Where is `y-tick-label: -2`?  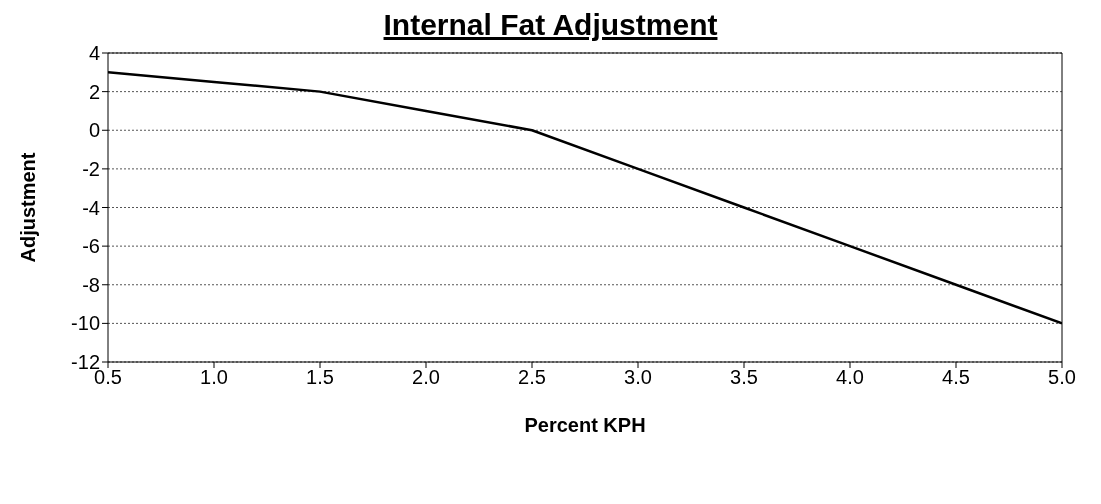
y-tick-label: -2 is located at coordinates (91, 168).